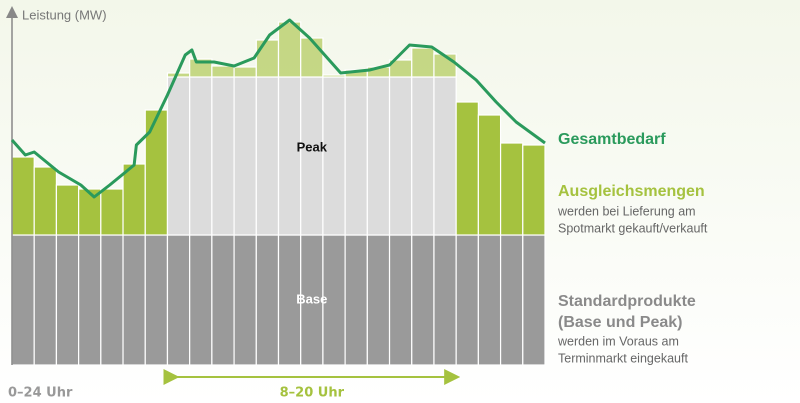  I want to click on standard-subtitle: (Base und Peak), so click(620, 322).